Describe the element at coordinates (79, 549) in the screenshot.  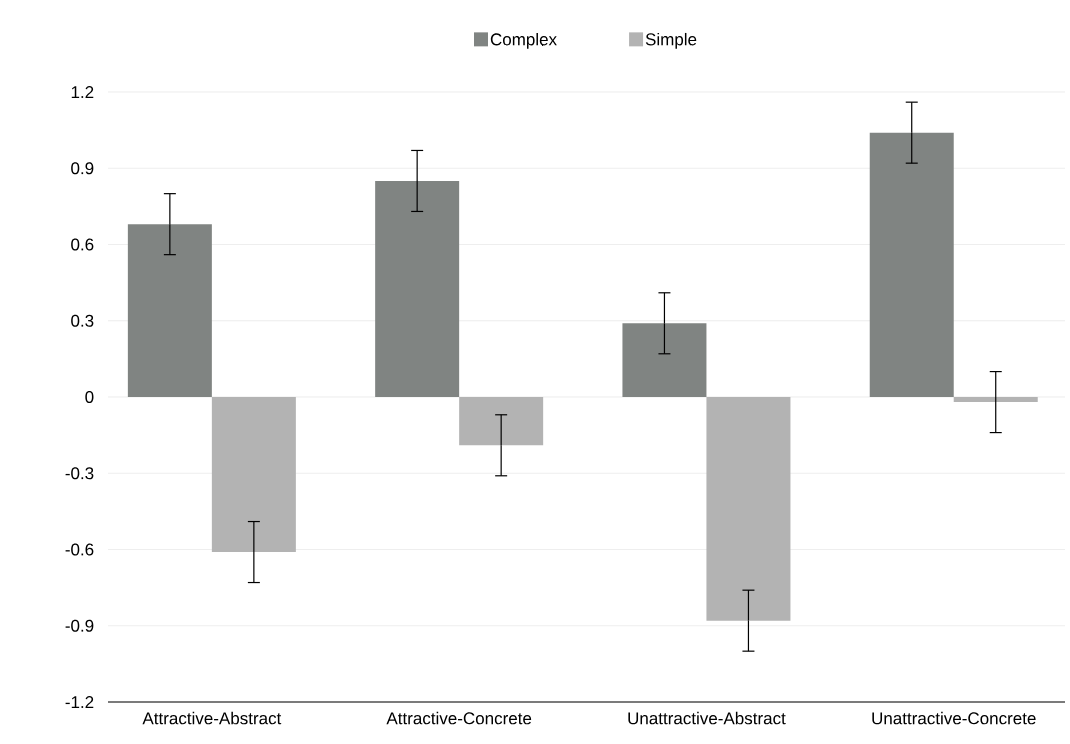
I see `y-tick-label: -0.6` at that location.